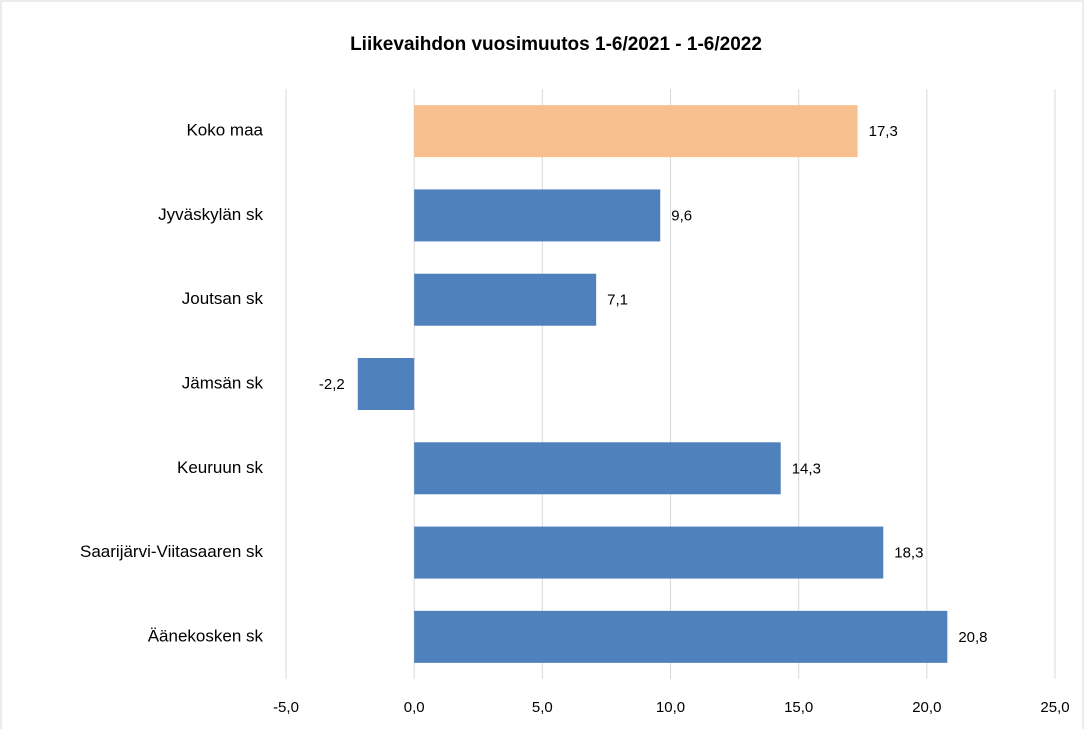 This screenshot has height=729, width=1084. I want to click on y-tick-label: Jämsän sk, so click(223, 382).